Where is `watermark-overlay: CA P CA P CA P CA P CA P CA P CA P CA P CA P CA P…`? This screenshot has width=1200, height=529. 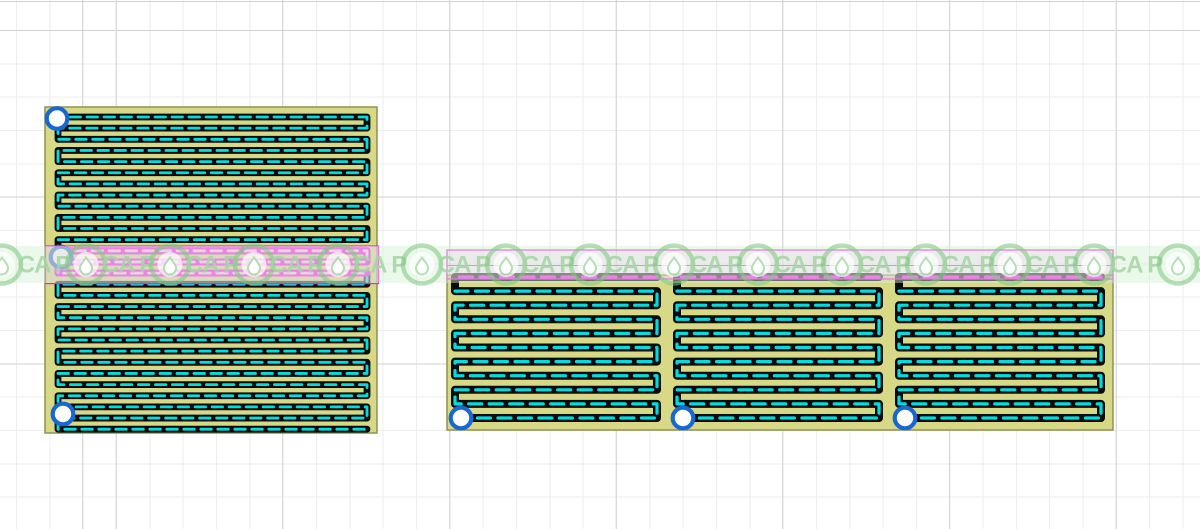
watermark-overlay: CA P CA P CA P CA P CA P CA P CA P CA P CA P CA P… is located at coordinates (600, 264).